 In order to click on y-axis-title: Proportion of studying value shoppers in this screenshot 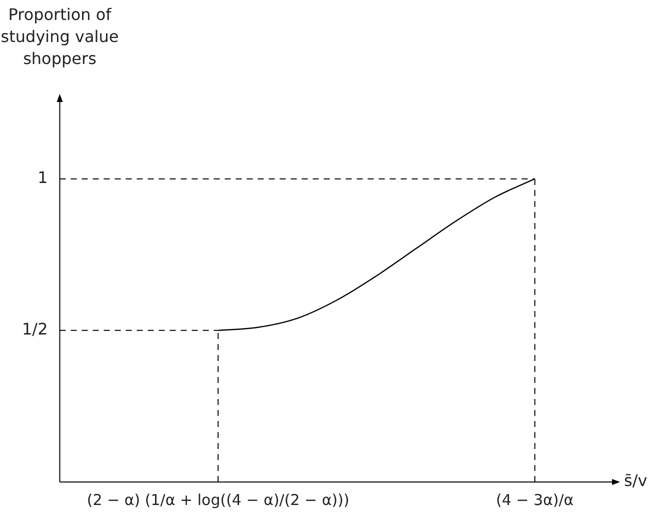, I will do `click(60, 37)`.